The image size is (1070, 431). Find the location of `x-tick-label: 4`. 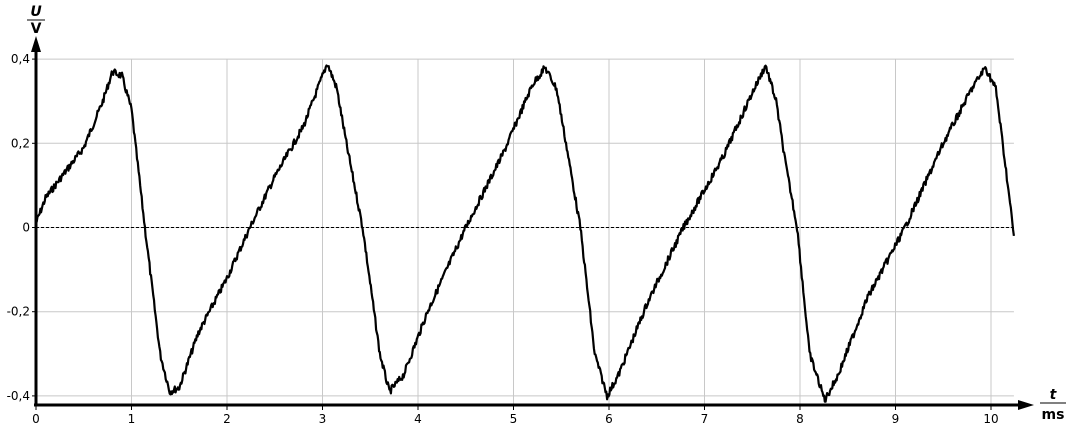

x-tick-label: 4 is located at coordinates (418, 419).